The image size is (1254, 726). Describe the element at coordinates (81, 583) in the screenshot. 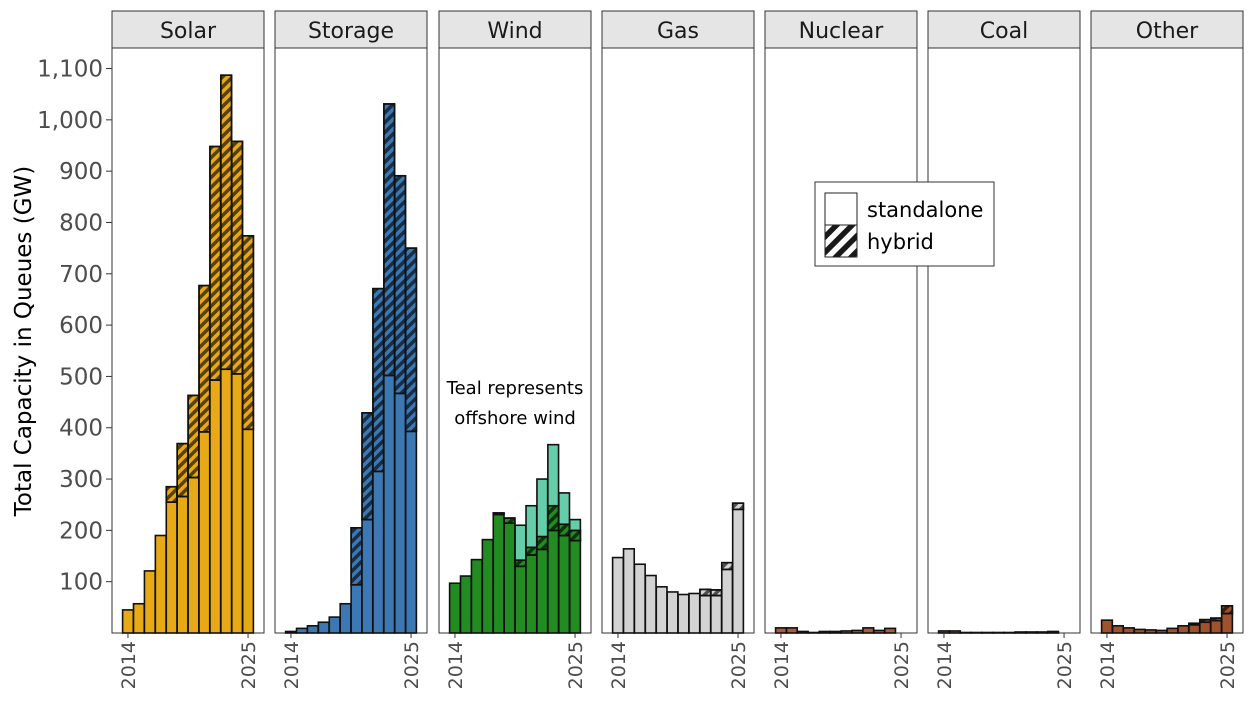

I see `y-tick-label: 100` at that location.